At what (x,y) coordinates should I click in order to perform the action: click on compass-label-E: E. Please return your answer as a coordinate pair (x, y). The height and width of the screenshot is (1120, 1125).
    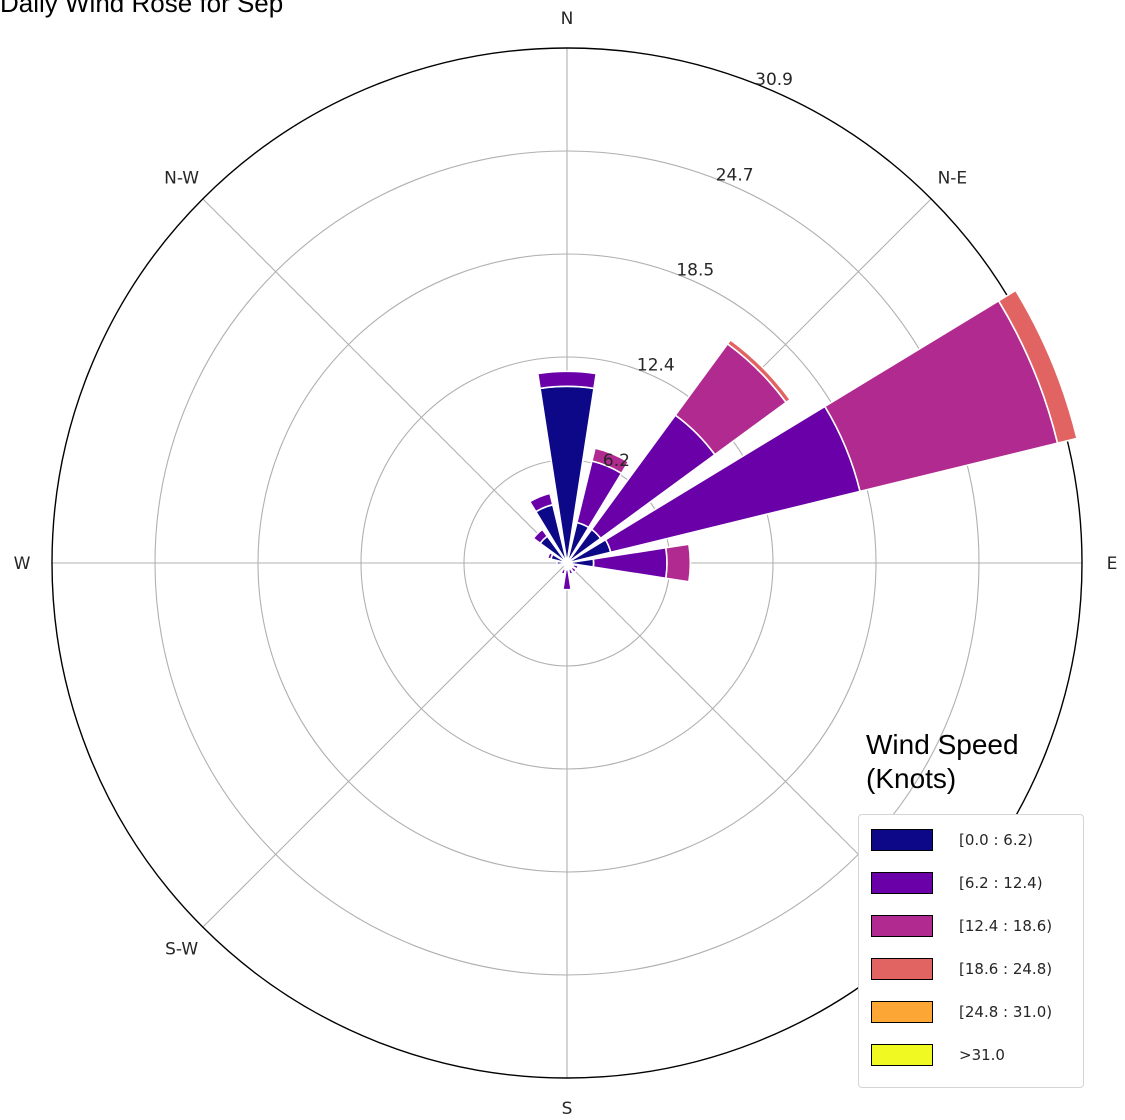
    Looking at the image, I should click on (1112, 564).